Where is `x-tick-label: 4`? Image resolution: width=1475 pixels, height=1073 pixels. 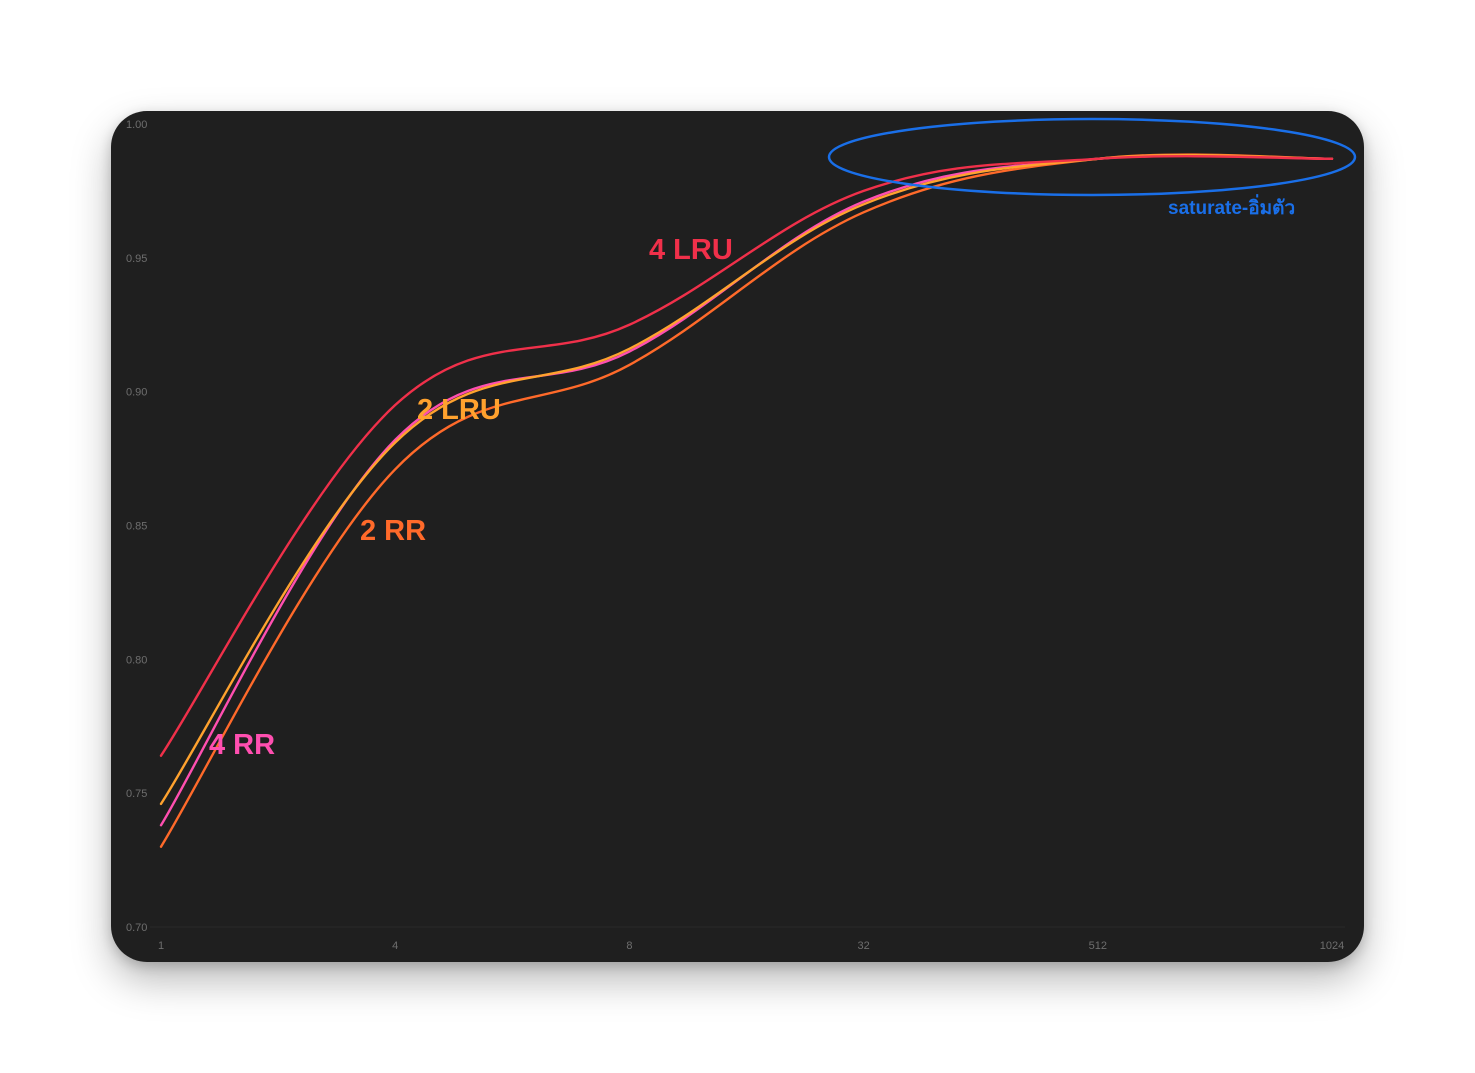
x-tick-label: 4 is located at coordinates (395, 946).